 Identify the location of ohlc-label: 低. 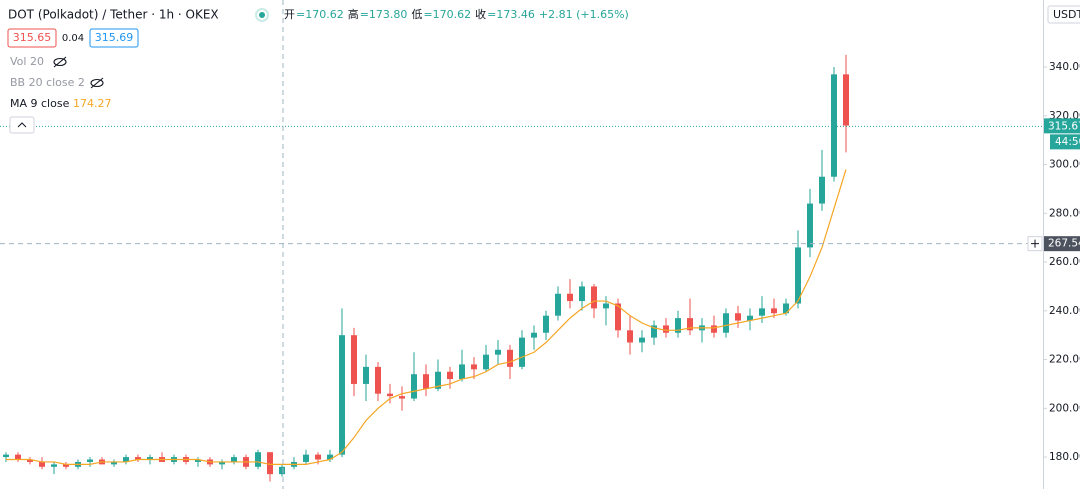
(416, 14).